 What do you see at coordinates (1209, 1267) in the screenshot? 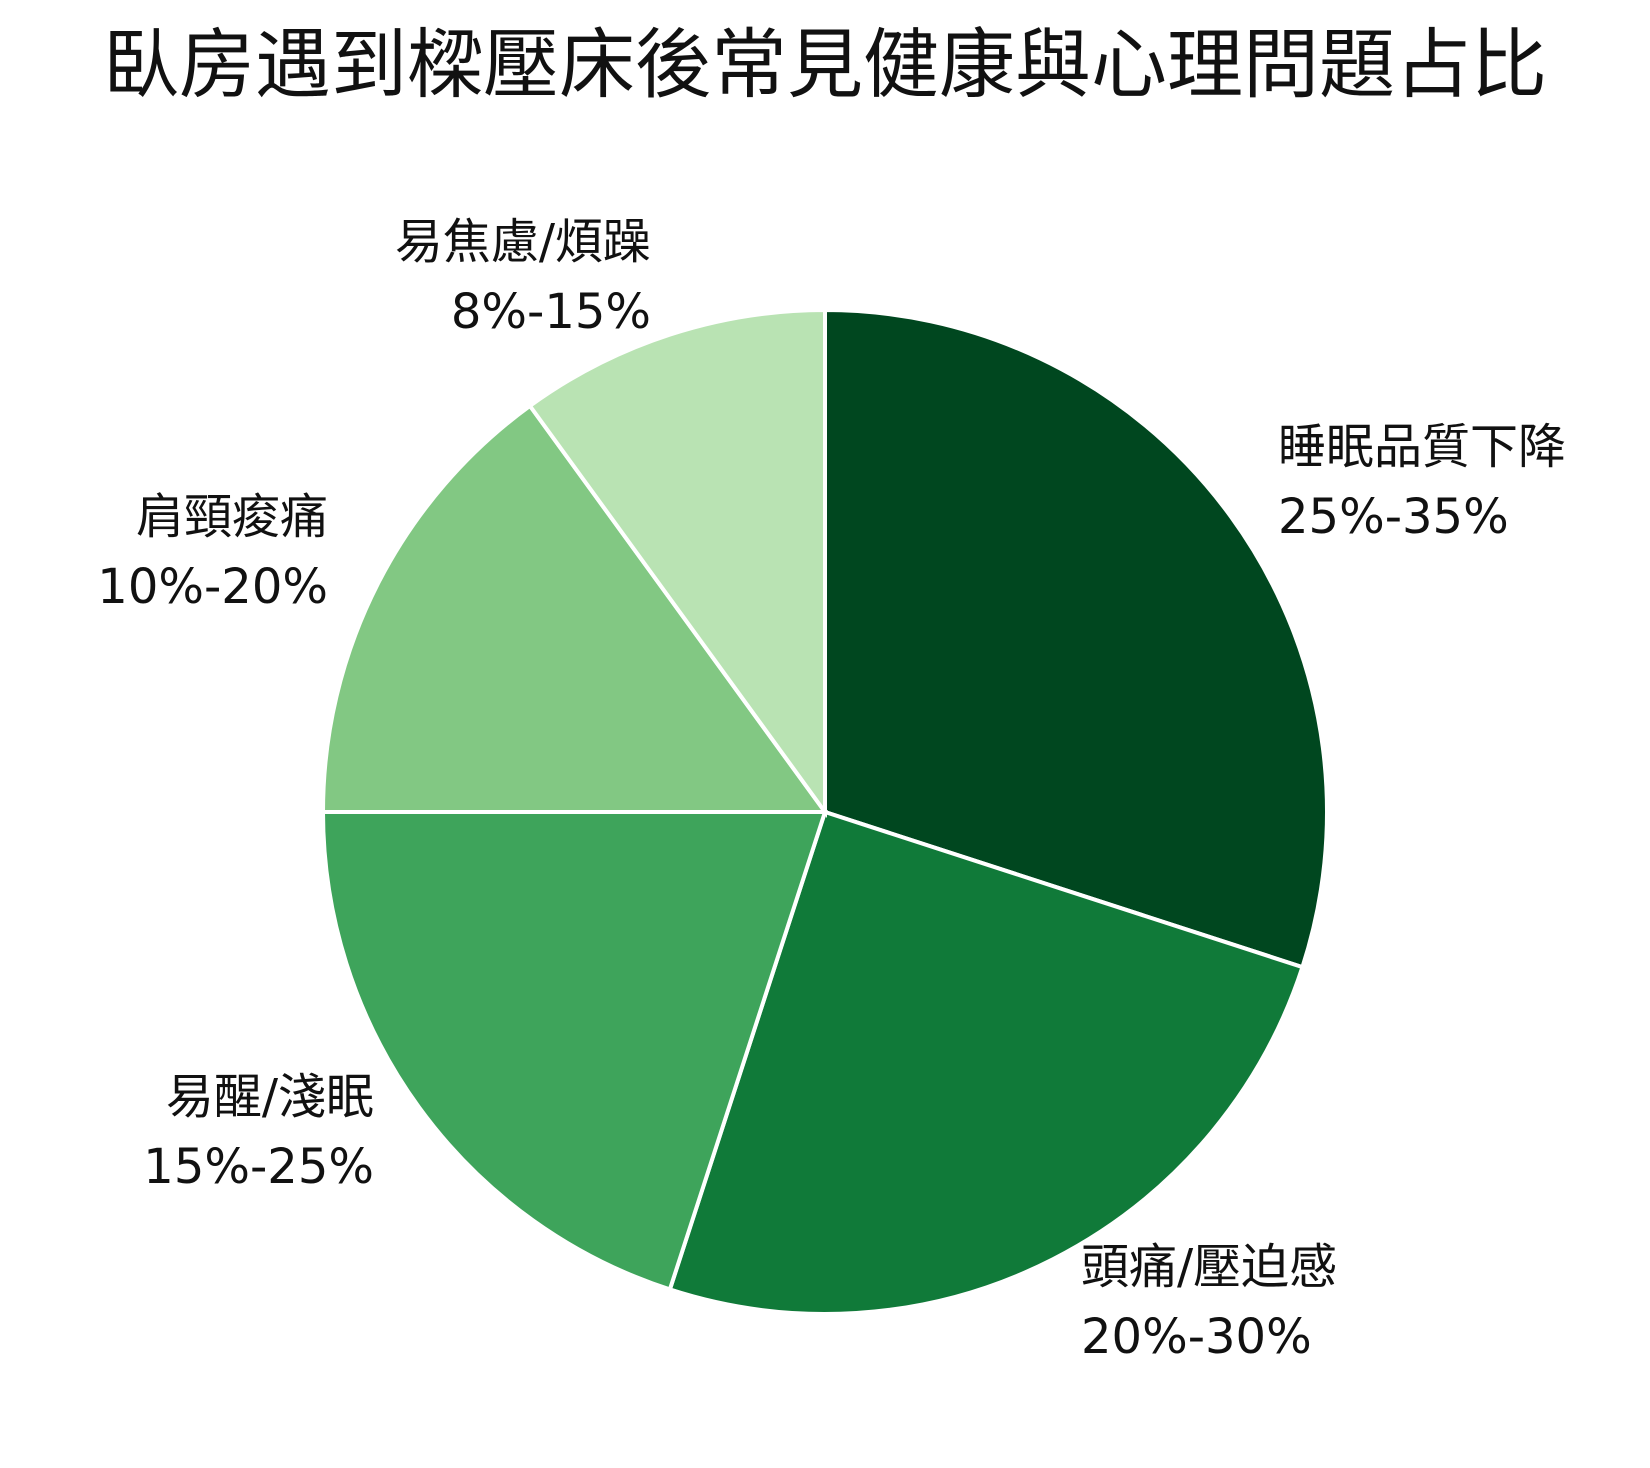
I see `slice-label: 頭痛/壓迫感` at bounding box center [1209, 1267].